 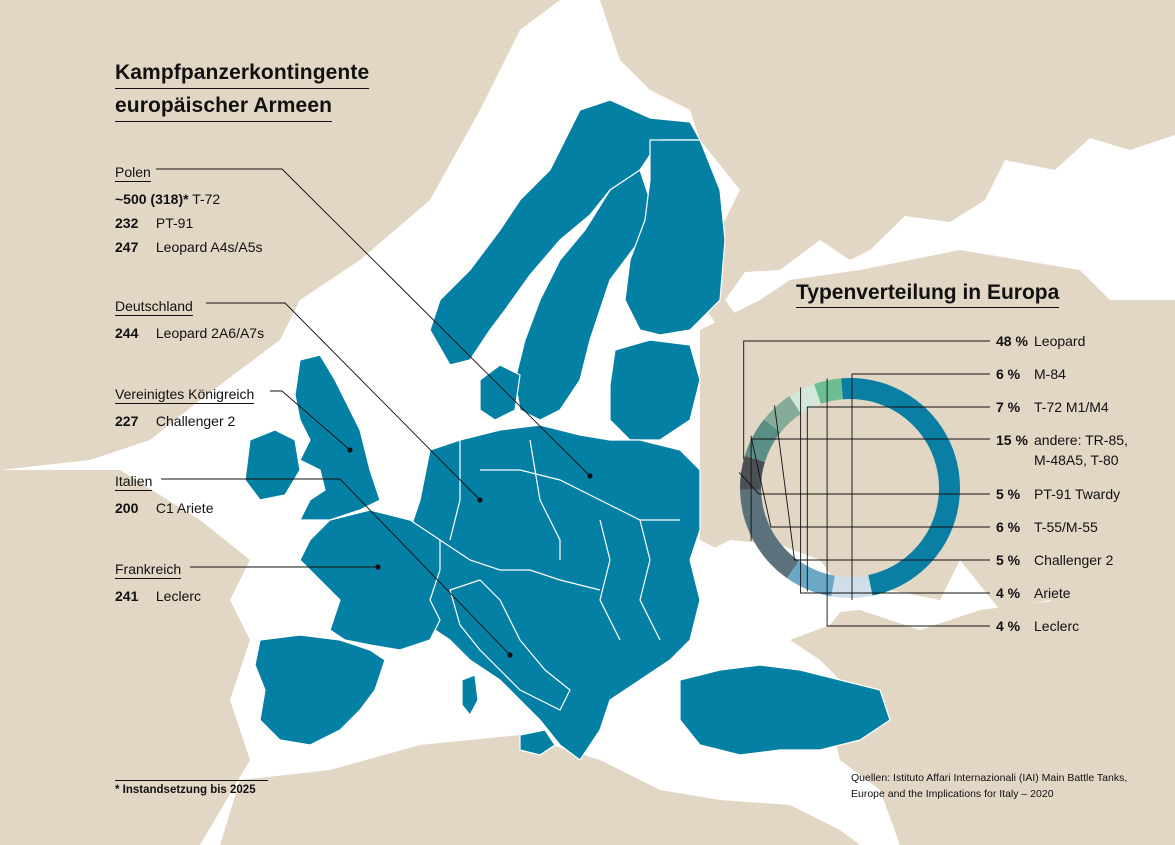 I want to click on country-borders, so click(x=559, y=540).